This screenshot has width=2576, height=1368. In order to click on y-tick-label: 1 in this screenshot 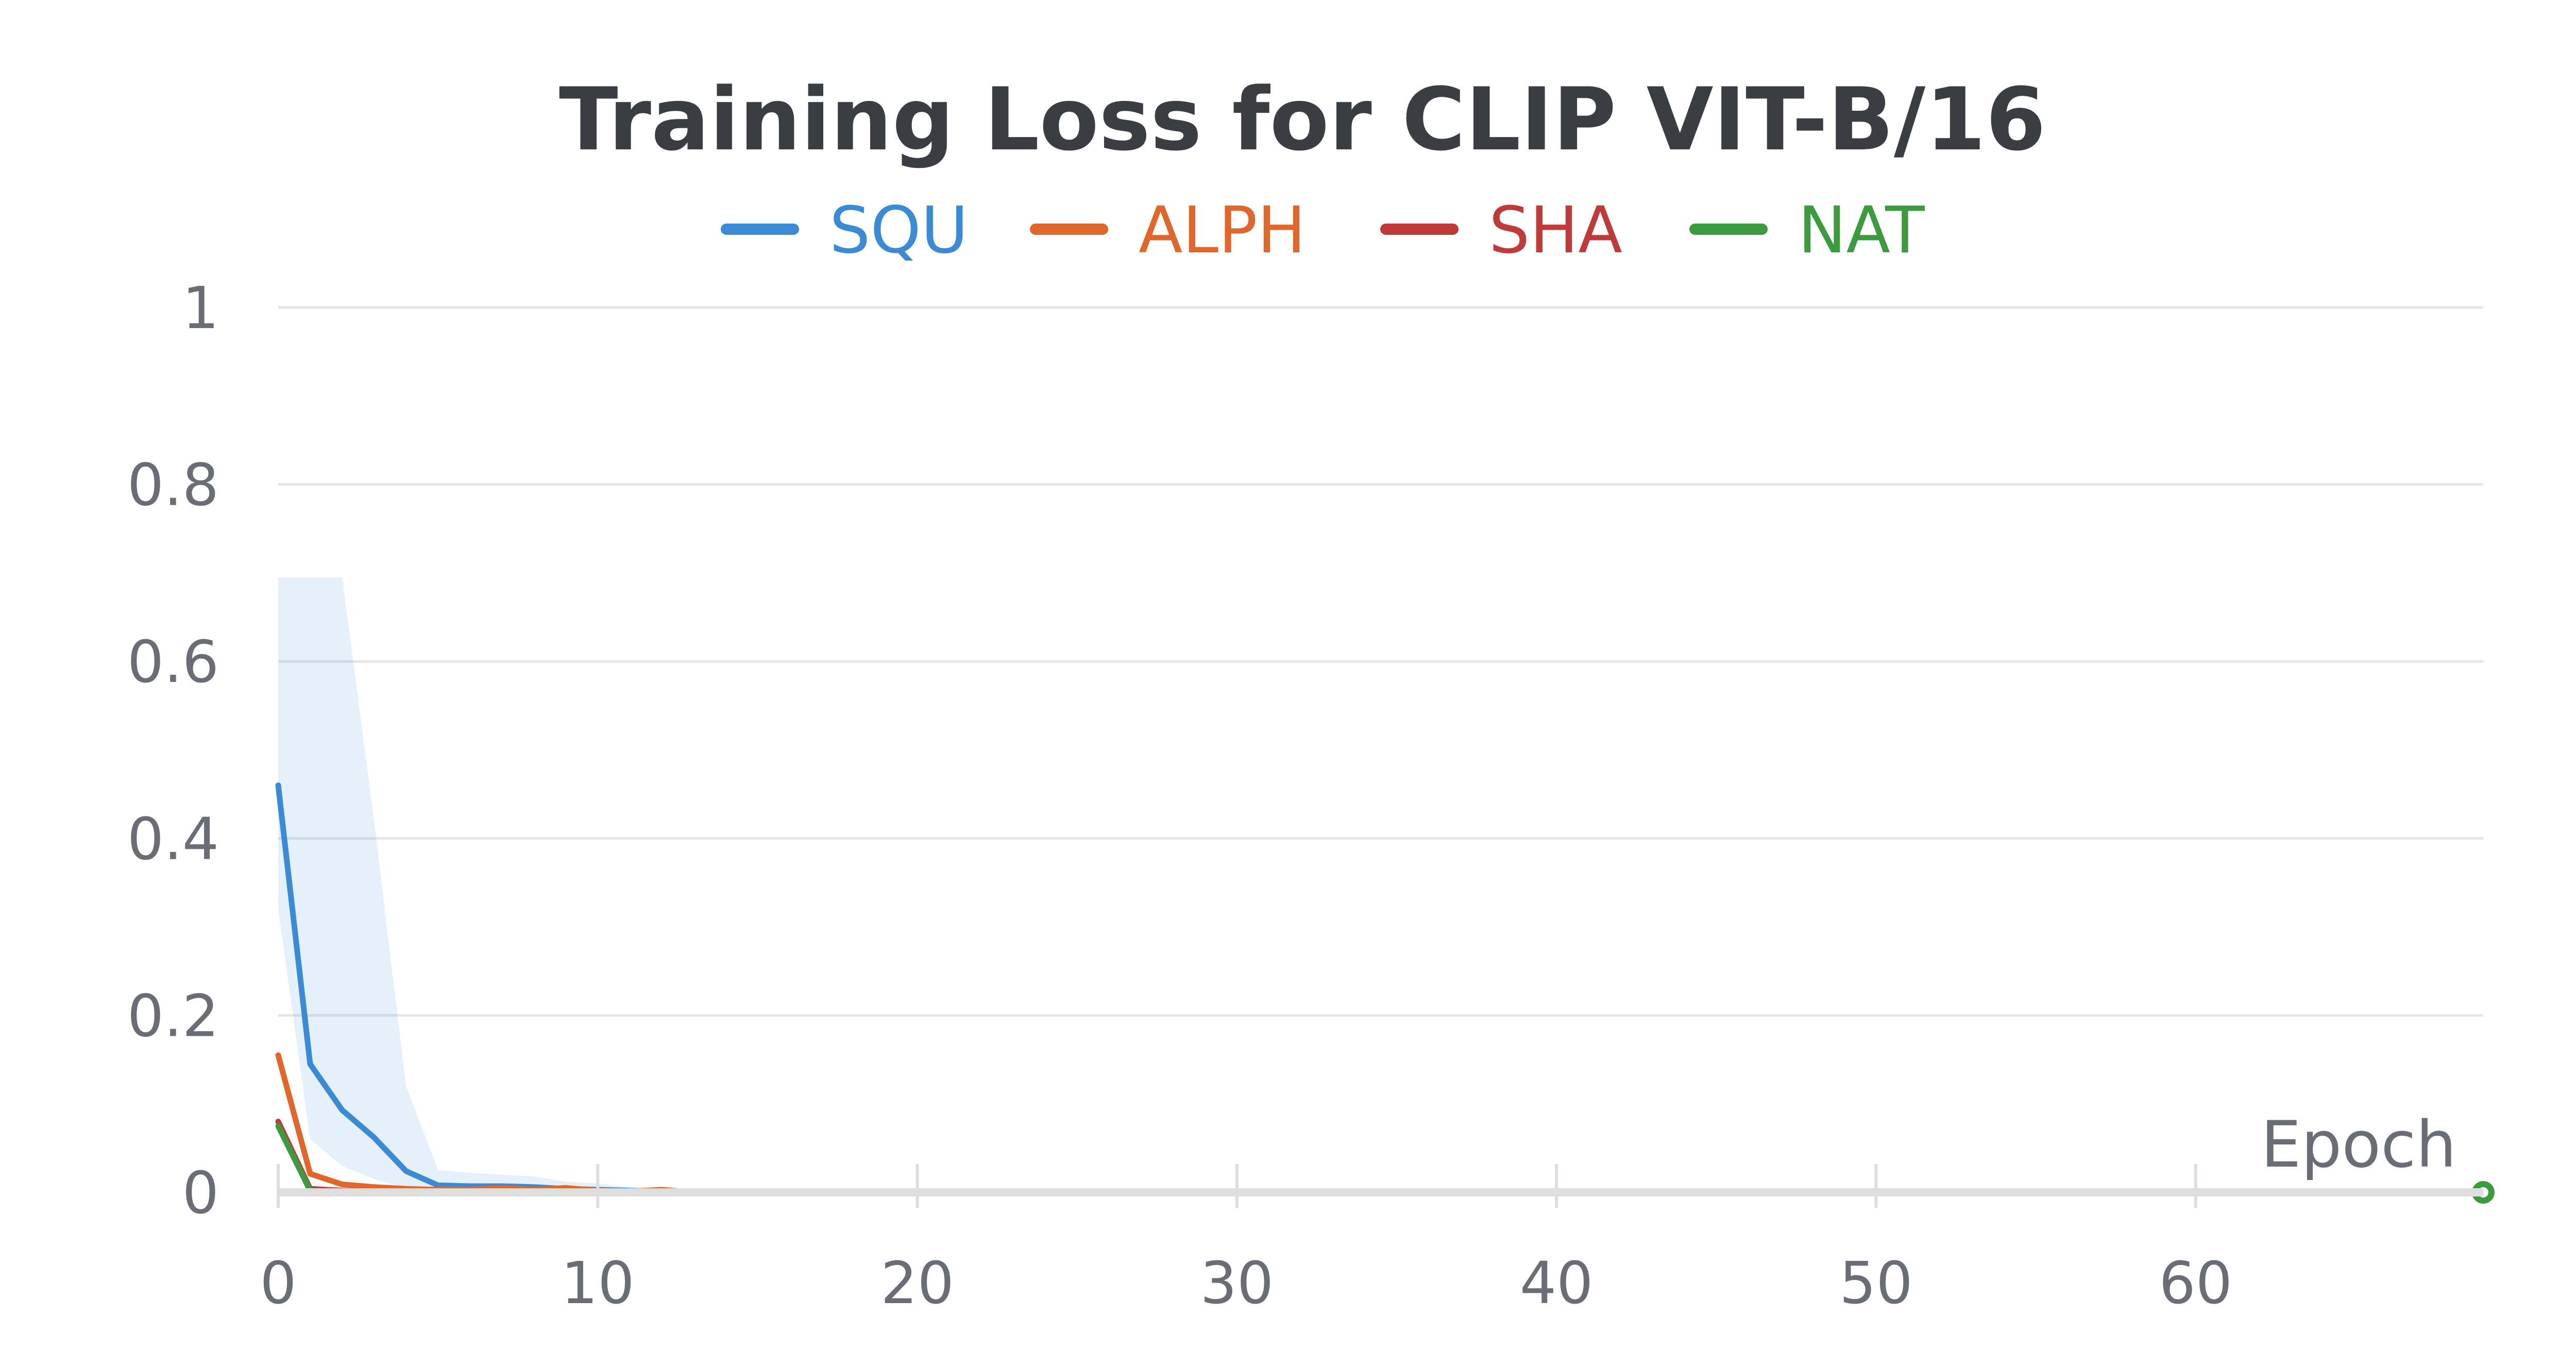, I will do `click(200, 308)`.